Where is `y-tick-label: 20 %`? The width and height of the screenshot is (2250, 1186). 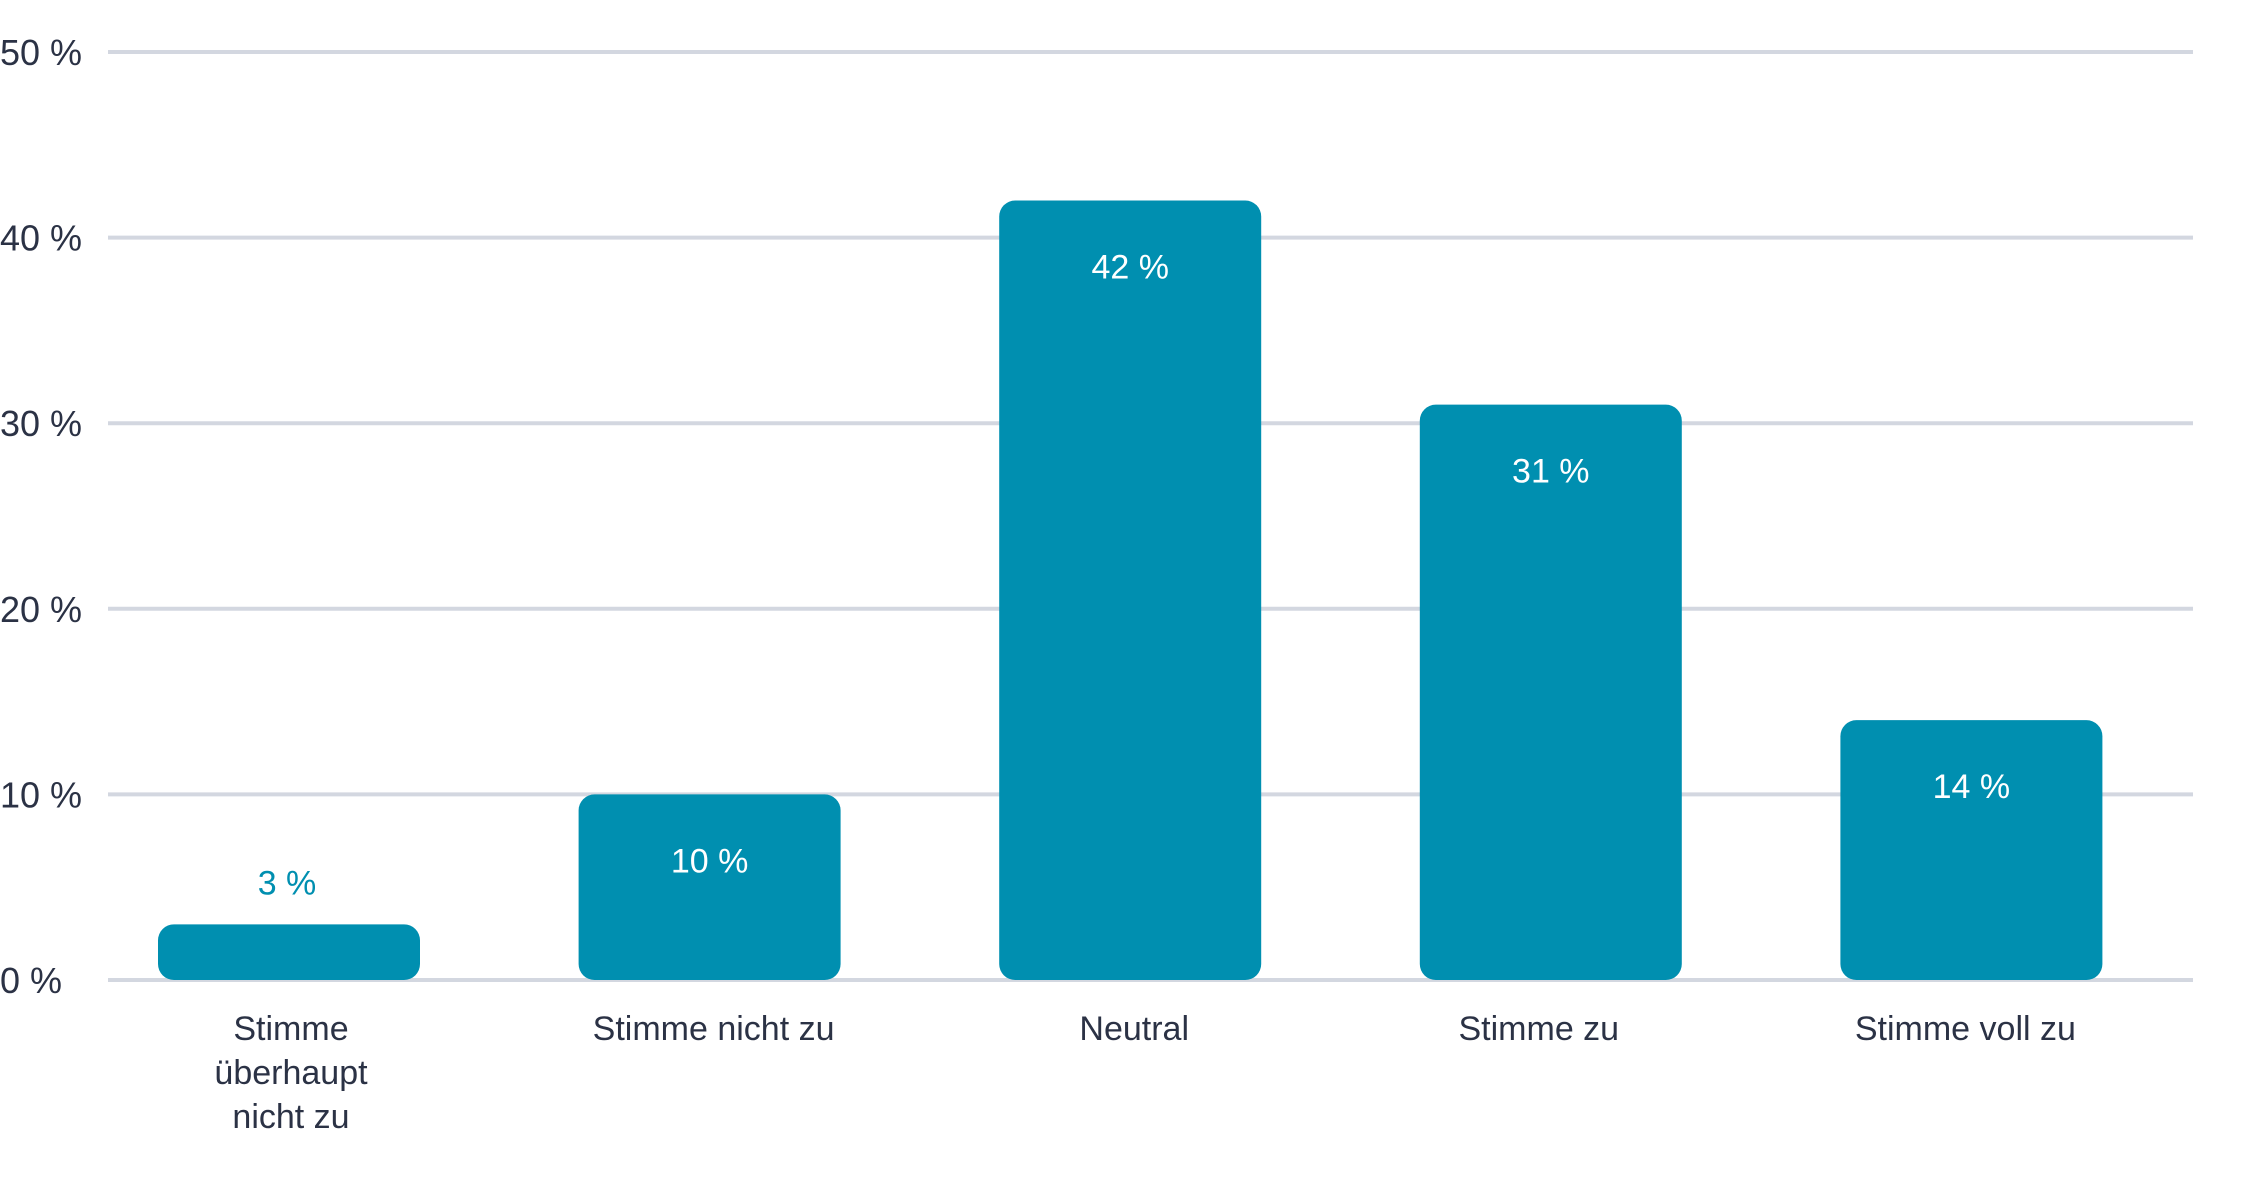
y-tick-label: 20 % is located at coordinates (41, 609).